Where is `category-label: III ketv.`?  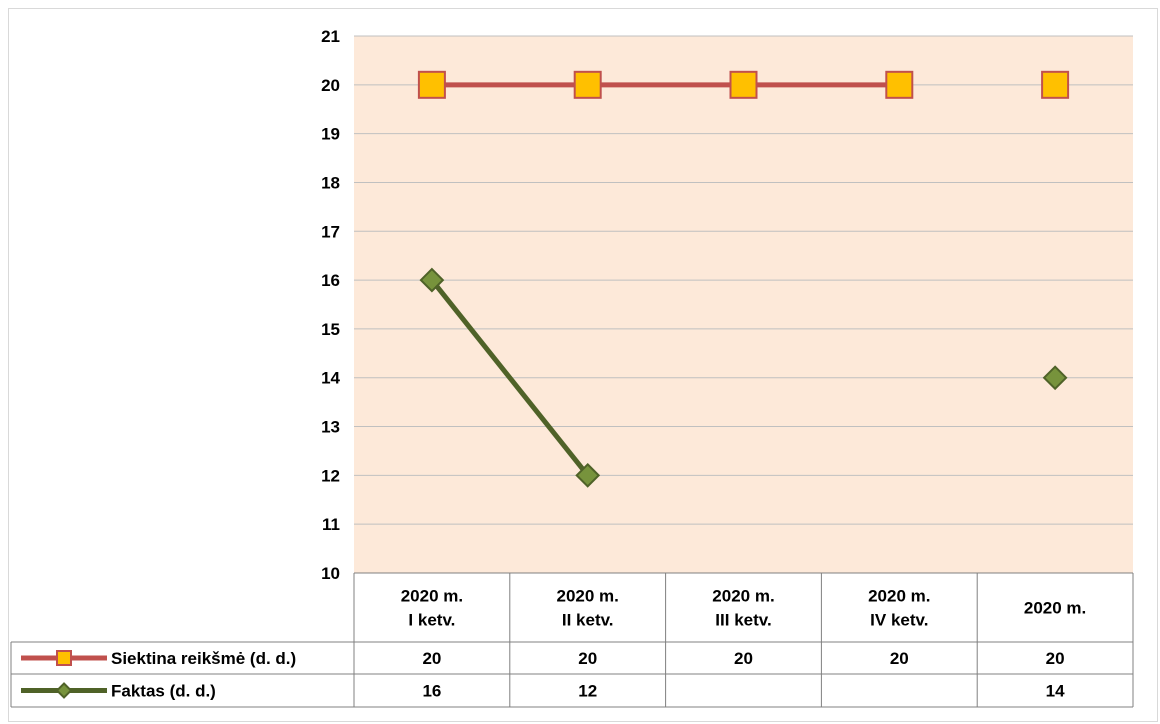
category-label: III ketv. is located at coordinates (743, 620).